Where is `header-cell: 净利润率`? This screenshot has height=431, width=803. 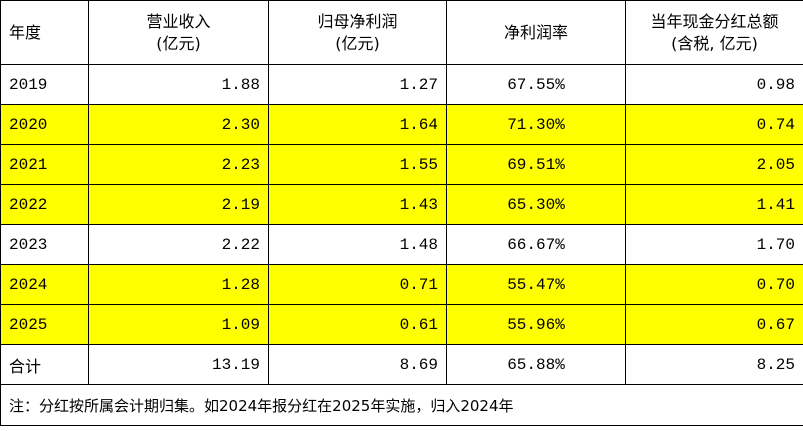 header-cell: 净利润率 is located at coordinates (536, 32).